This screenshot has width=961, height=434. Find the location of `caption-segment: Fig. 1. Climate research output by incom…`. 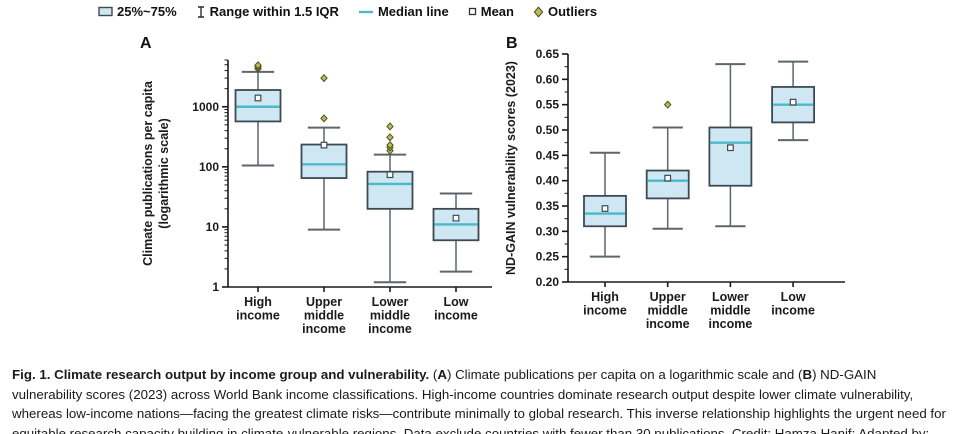

caption-segment: Fig. 1. Climate research output by incom… is located at coordinates (222, 375).